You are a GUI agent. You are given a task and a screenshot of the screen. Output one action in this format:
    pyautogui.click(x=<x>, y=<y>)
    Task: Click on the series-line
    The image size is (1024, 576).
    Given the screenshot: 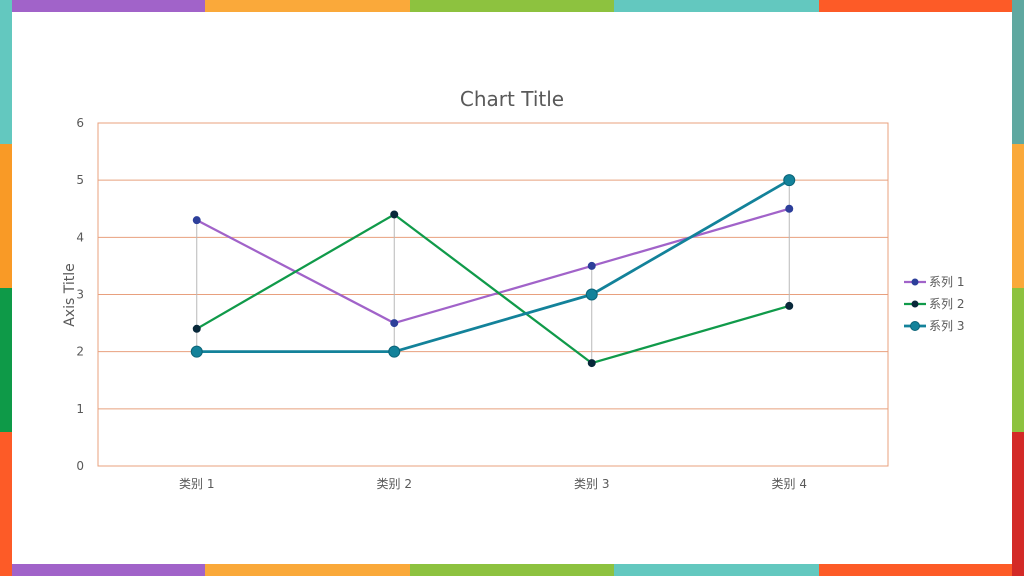 What is the action you would take?
    pyautogui.click(x=493, y=266)
    